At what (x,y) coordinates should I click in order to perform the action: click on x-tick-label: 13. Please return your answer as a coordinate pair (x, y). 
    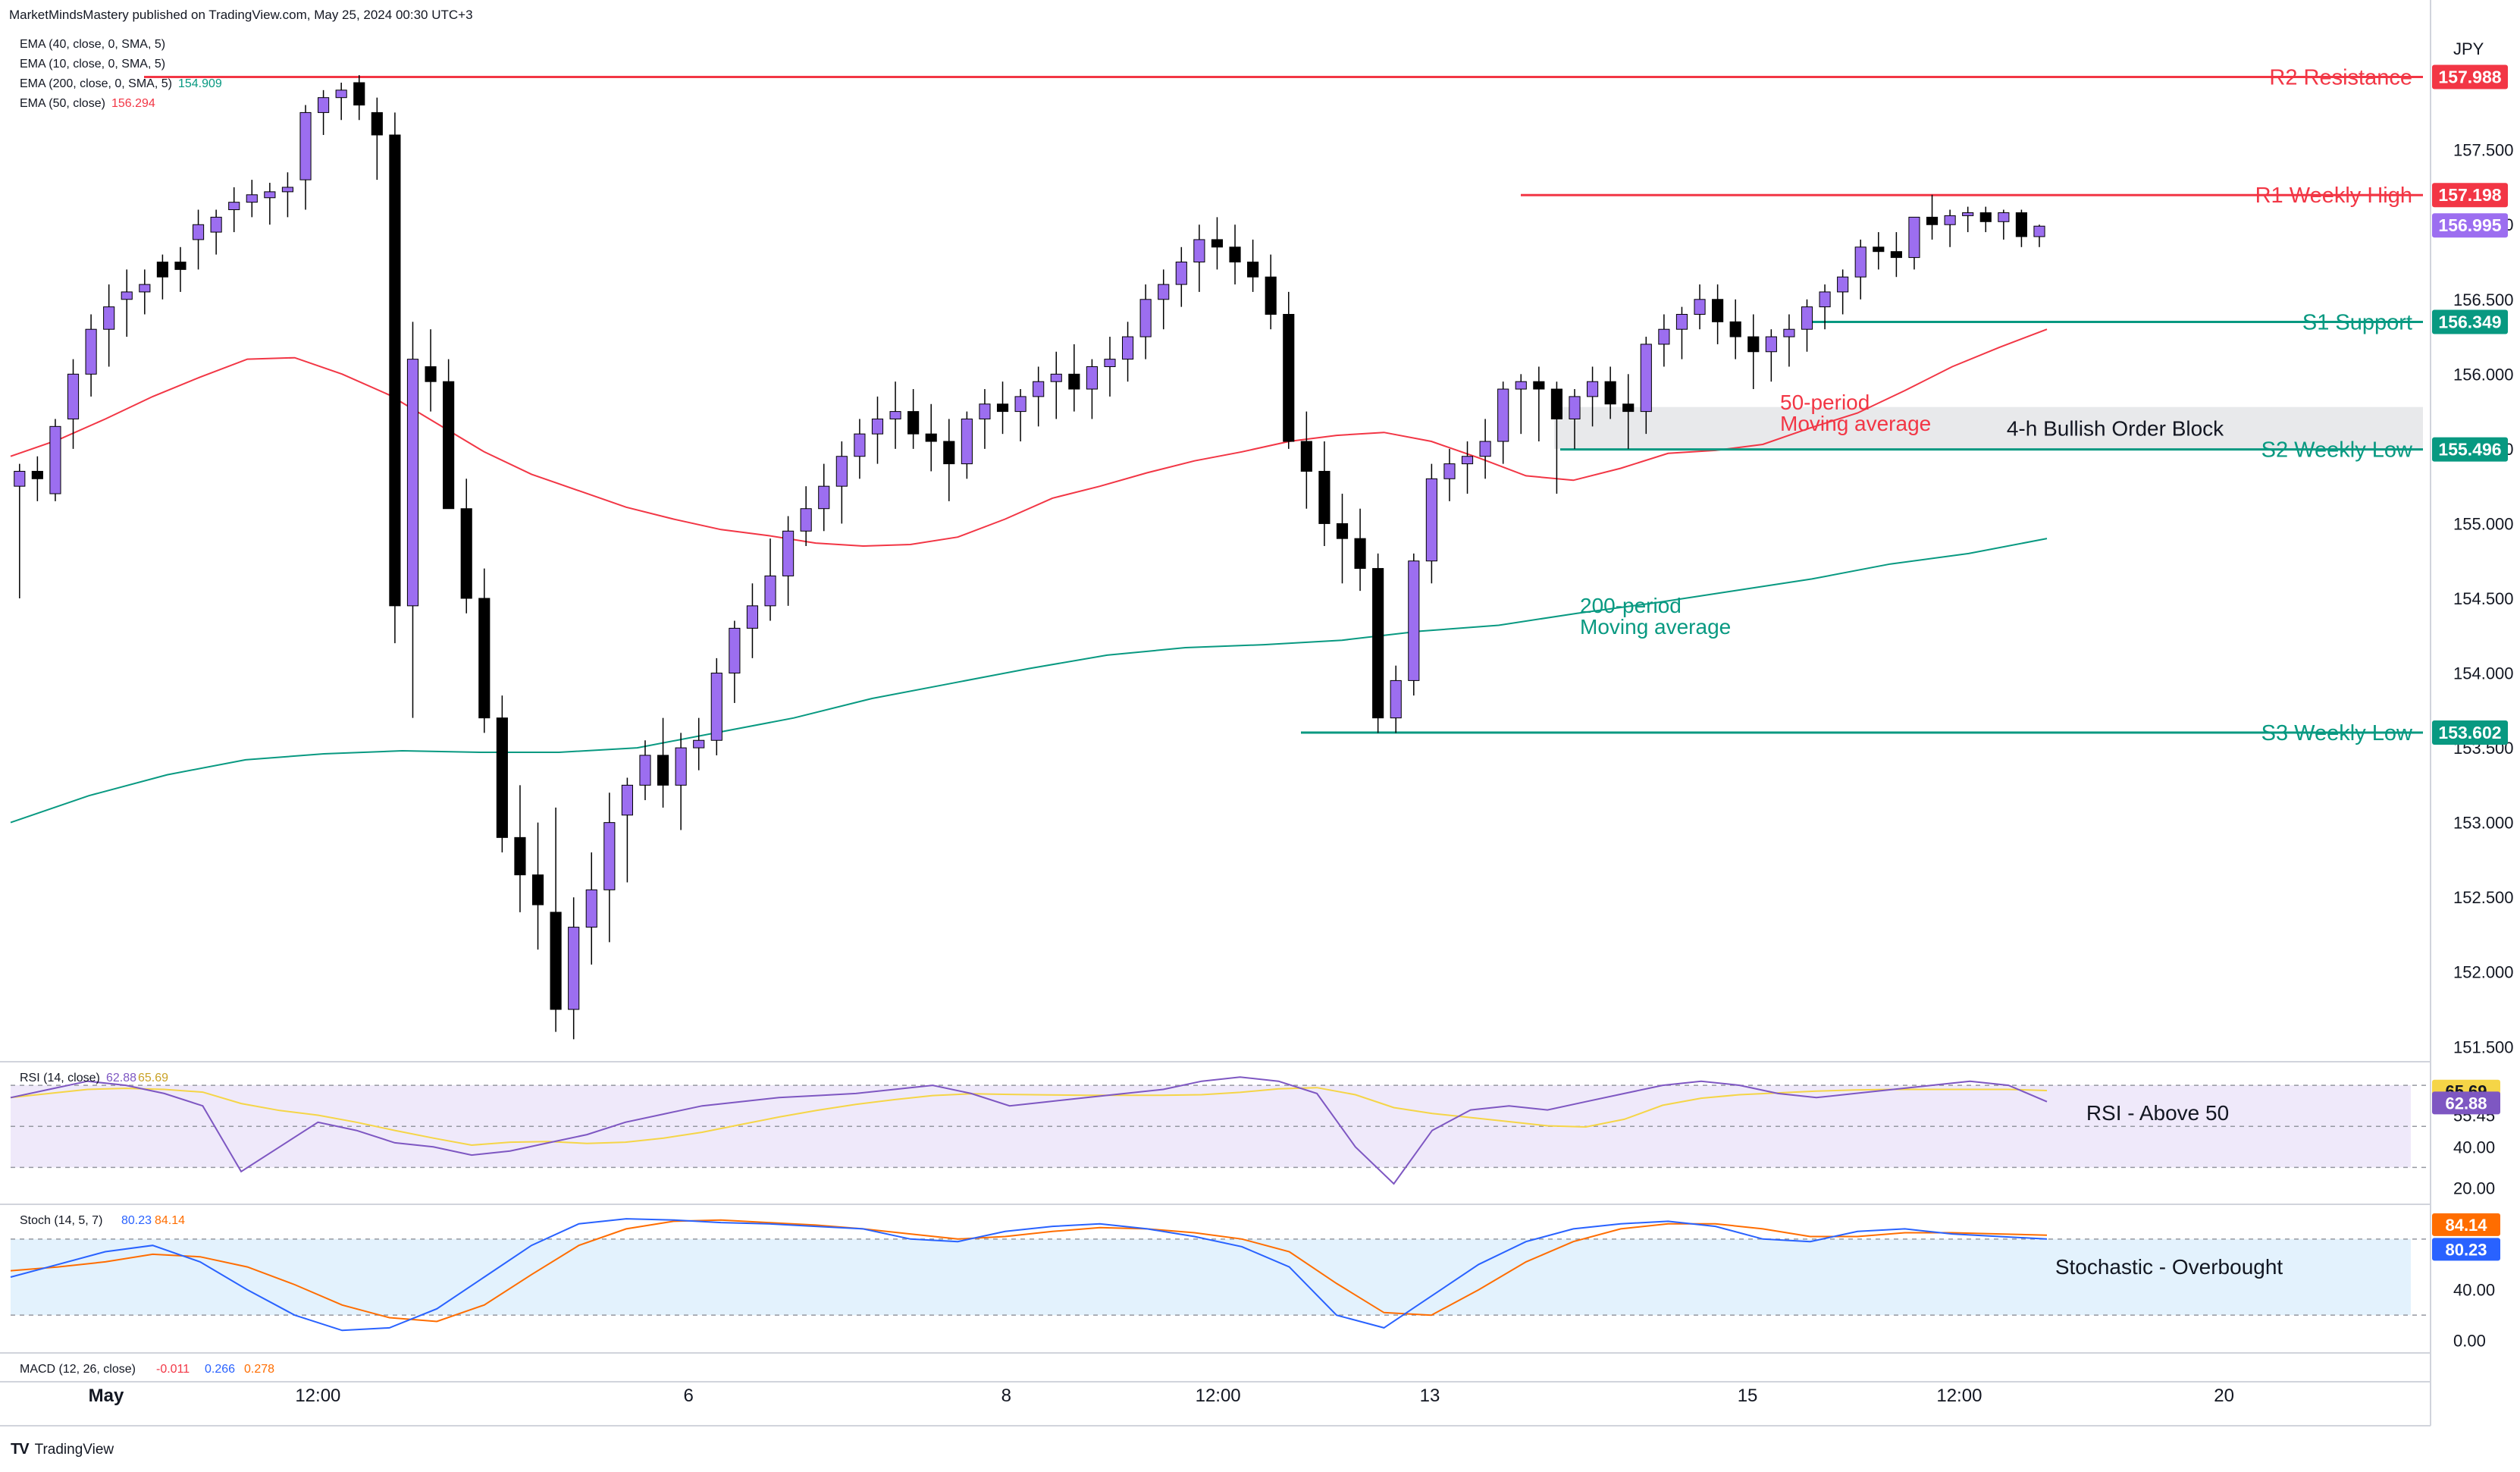
    Looking at the image, I should click on (1430, 1396).